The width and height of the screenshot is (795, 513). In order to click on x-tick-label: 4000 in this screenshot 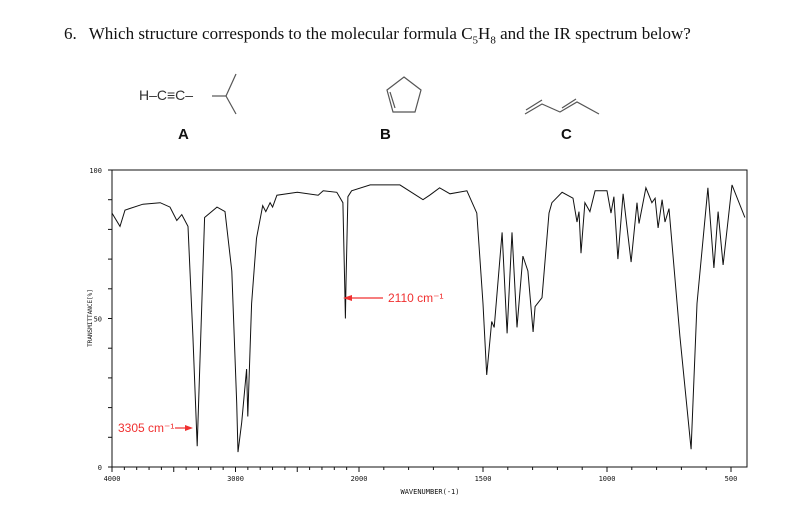, I will do `click(112, 479)`.